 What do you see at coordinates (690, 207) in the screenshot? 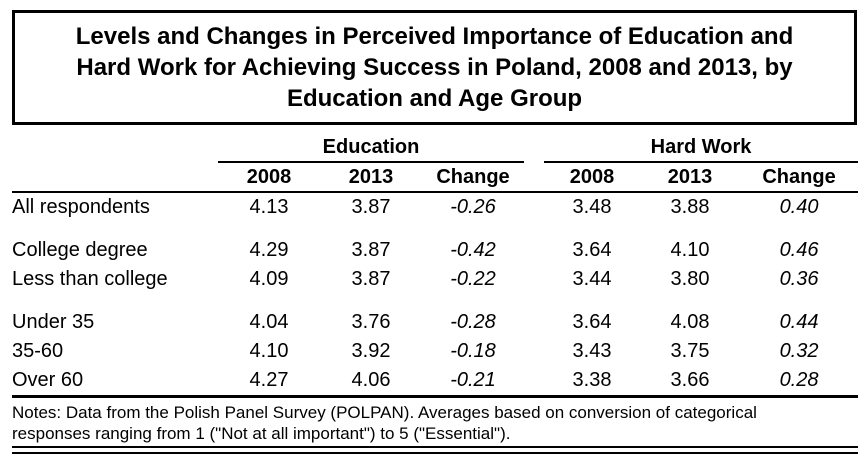
I see `cell-hardwork-2013: 3.88` at bounding box center [690, 207].